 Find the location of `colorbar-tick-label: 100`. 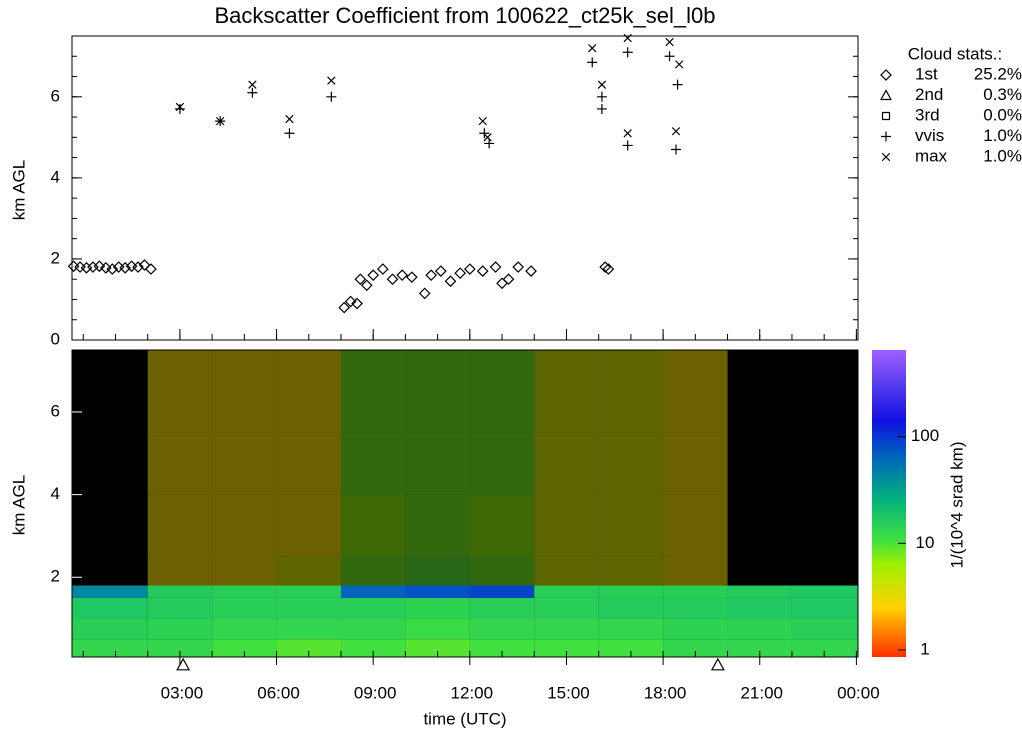

colorbar-tick-label: 100 is located at coordinates (925, 435).